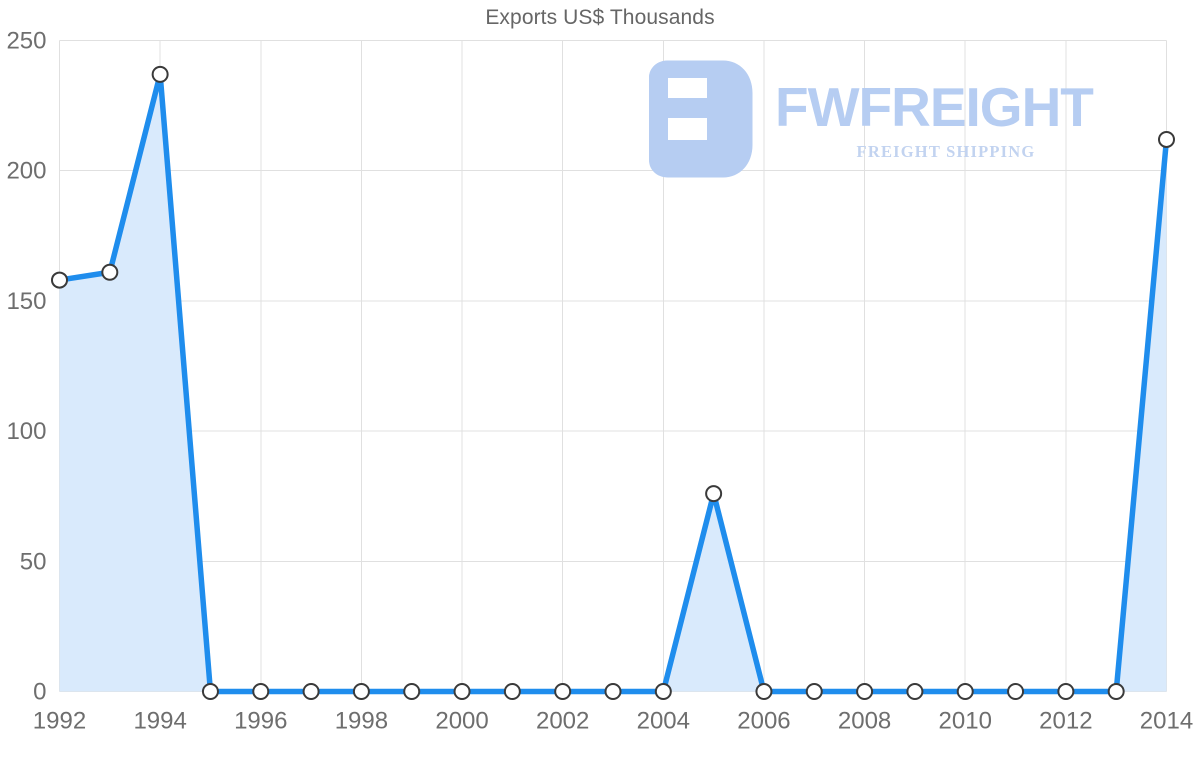 This screenshot has height=763, width=1200. I want to click on x-axis-tick-label: 2002, so click(562, 721).